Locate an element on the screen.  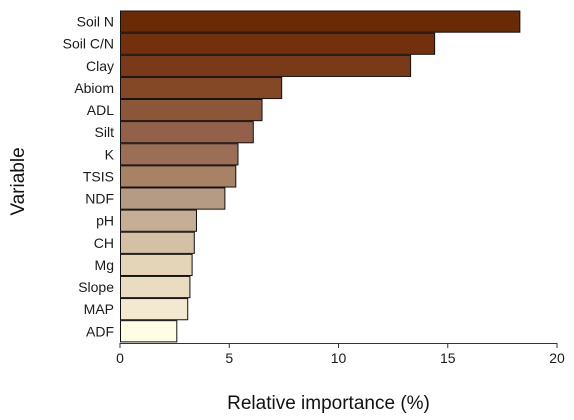
bar-ph is located at coordinates (158, 220).